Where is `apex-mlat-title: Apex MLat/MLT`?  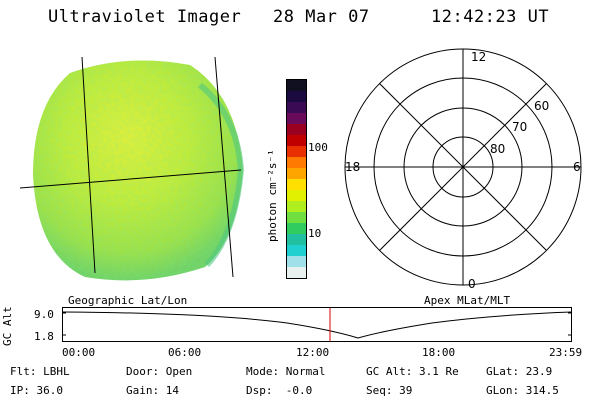
apex-mlat-title: Apex MLat/MLT is located at coordinates (467, 300).